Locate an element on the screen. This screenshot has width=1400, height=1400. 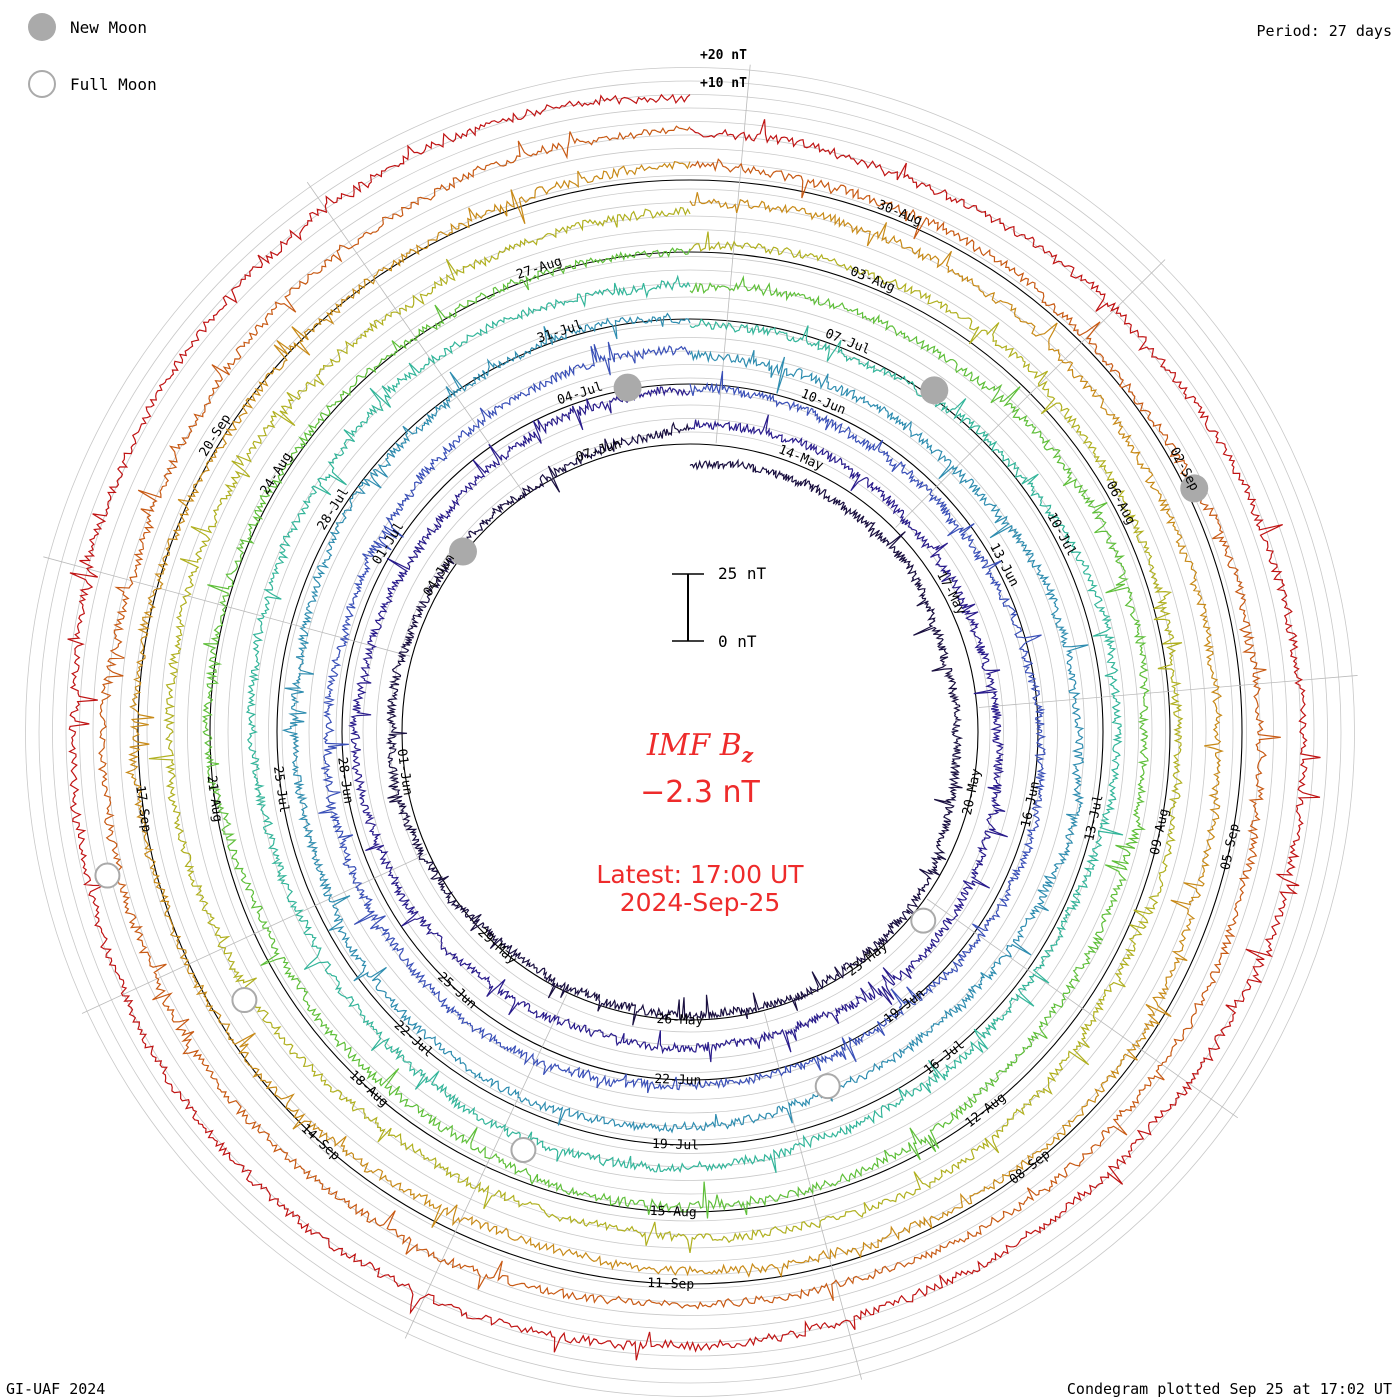
ring-scale-plus20: +20 nT is located at coordinates (723, 55).